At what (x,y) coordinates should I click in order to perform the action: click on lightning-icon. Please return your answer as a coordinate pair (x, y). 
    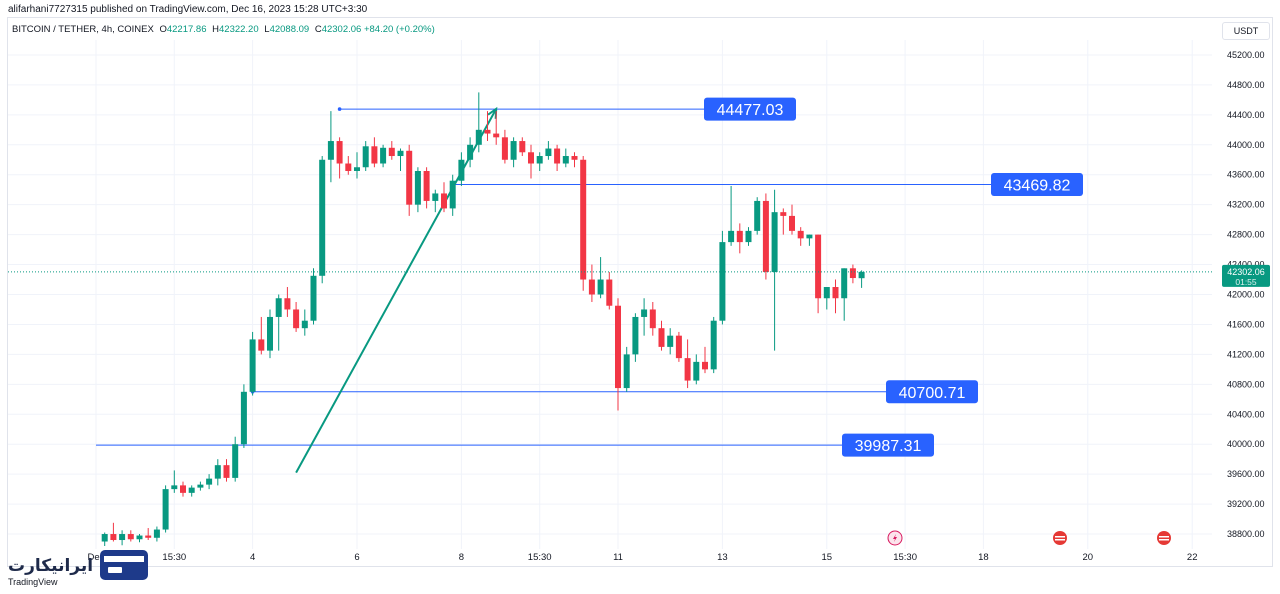
    Looking at the image, I should click on (895, 538).